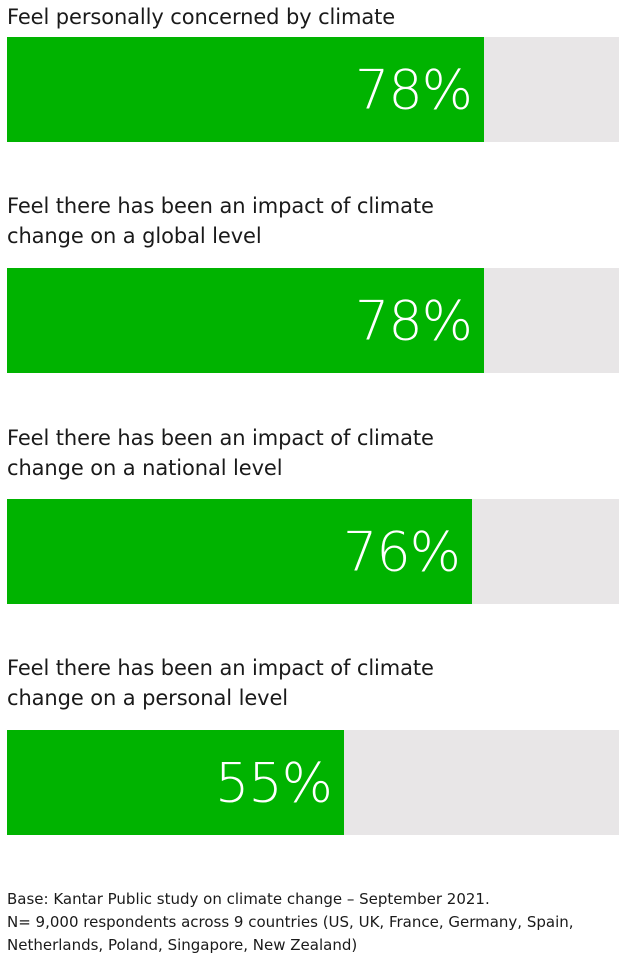 This screenshot has width=626, height=959. I want to click on bar-fill-national-impact: 76%, so click(239, 551).